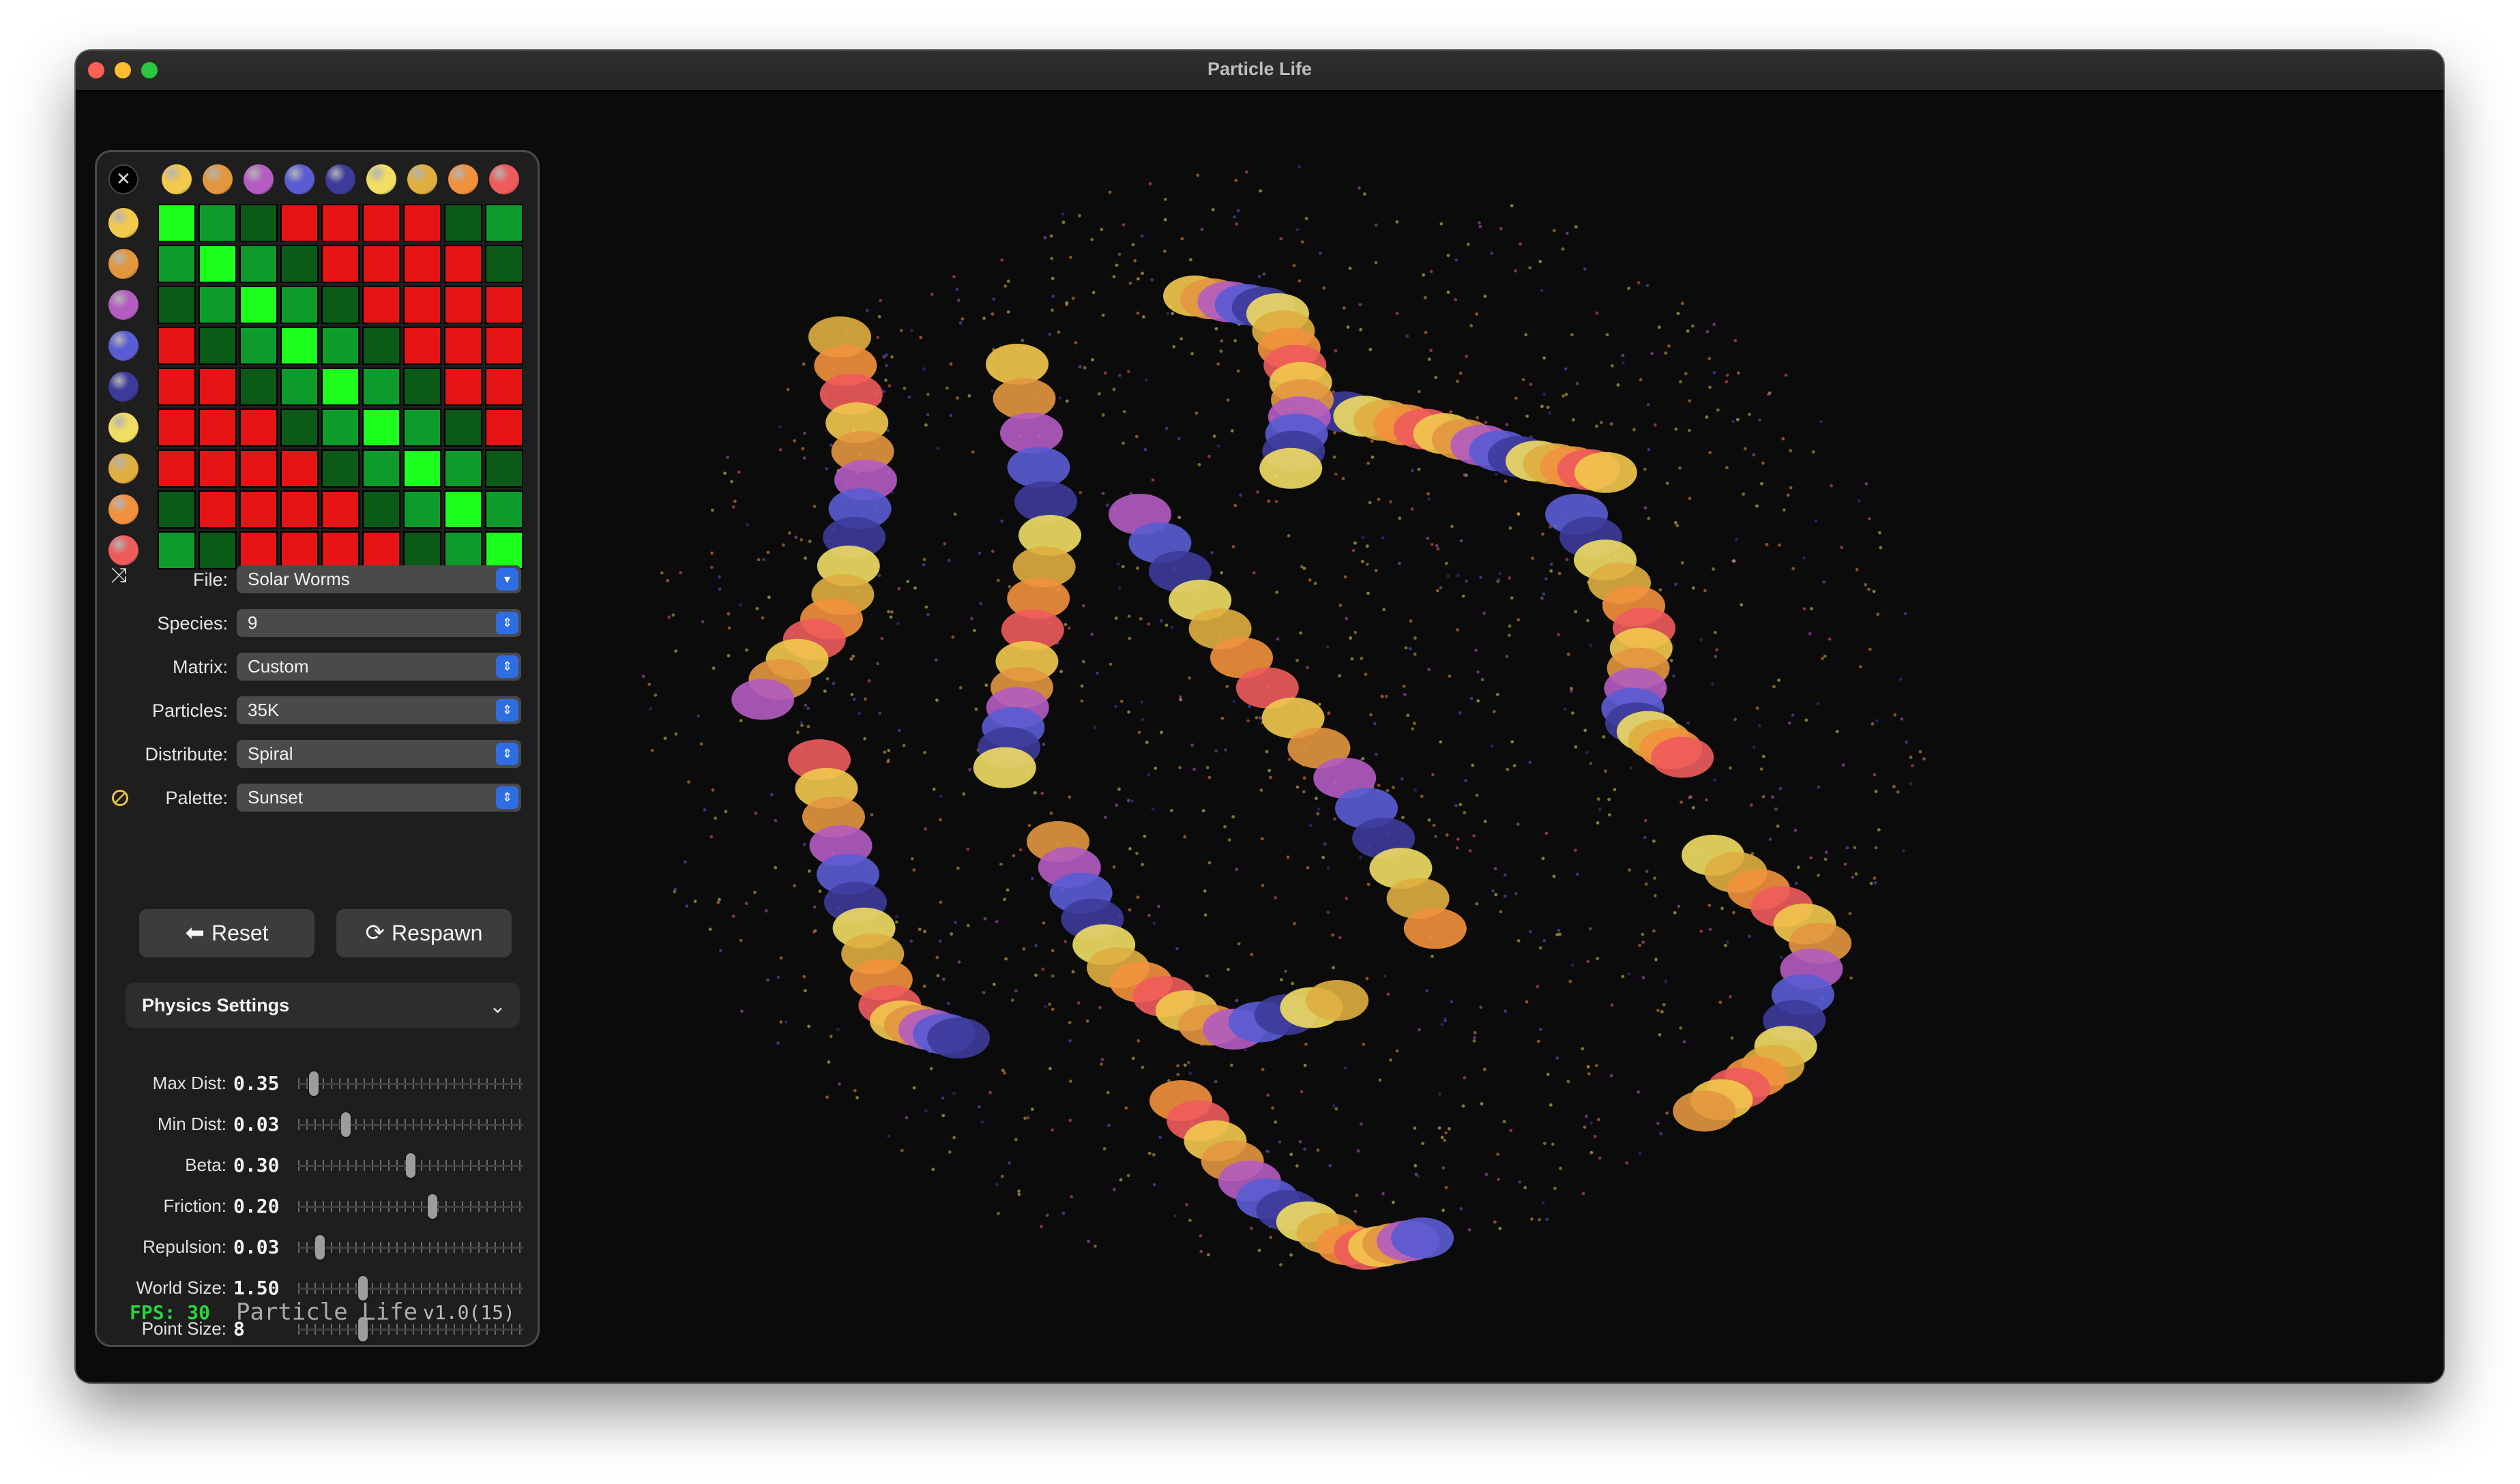 This screenshot has width=2520, height=1484. Describe the element at coordinates (379, 798) in the screenshot. I see `palette-select: Sunset ⇕` at that location.